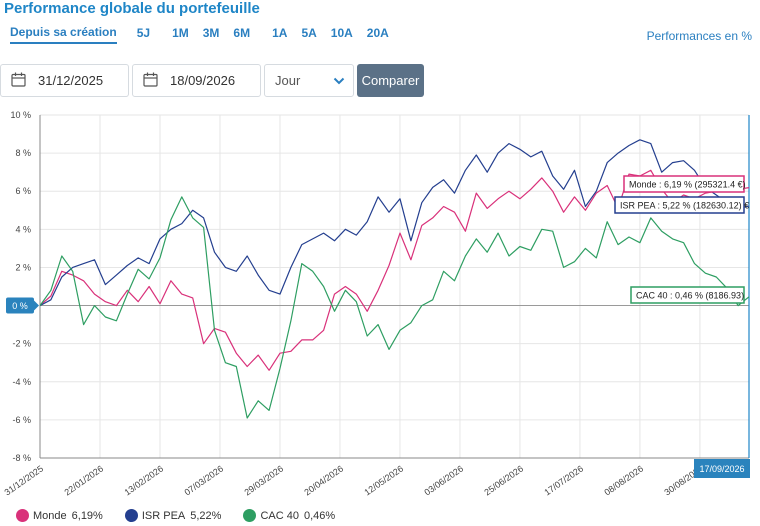 The width and height of the screenshot is (760, 526). I want to click on y-tick-label: -6 %, so click(21, 420).